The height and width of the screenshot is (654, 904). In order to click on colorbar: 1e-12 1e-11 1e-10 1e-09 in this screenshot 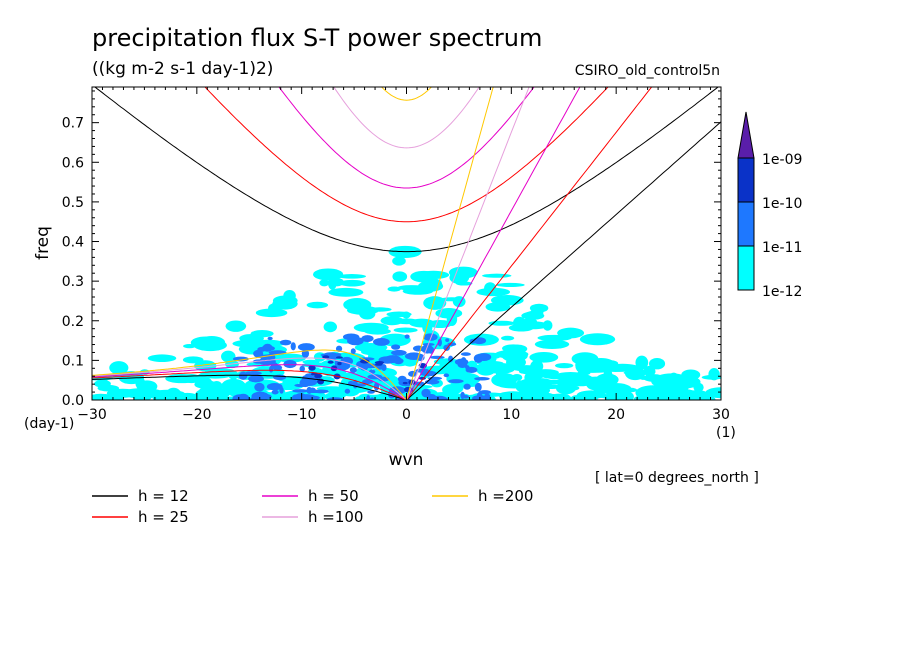, I will do `click(769, 205)`.